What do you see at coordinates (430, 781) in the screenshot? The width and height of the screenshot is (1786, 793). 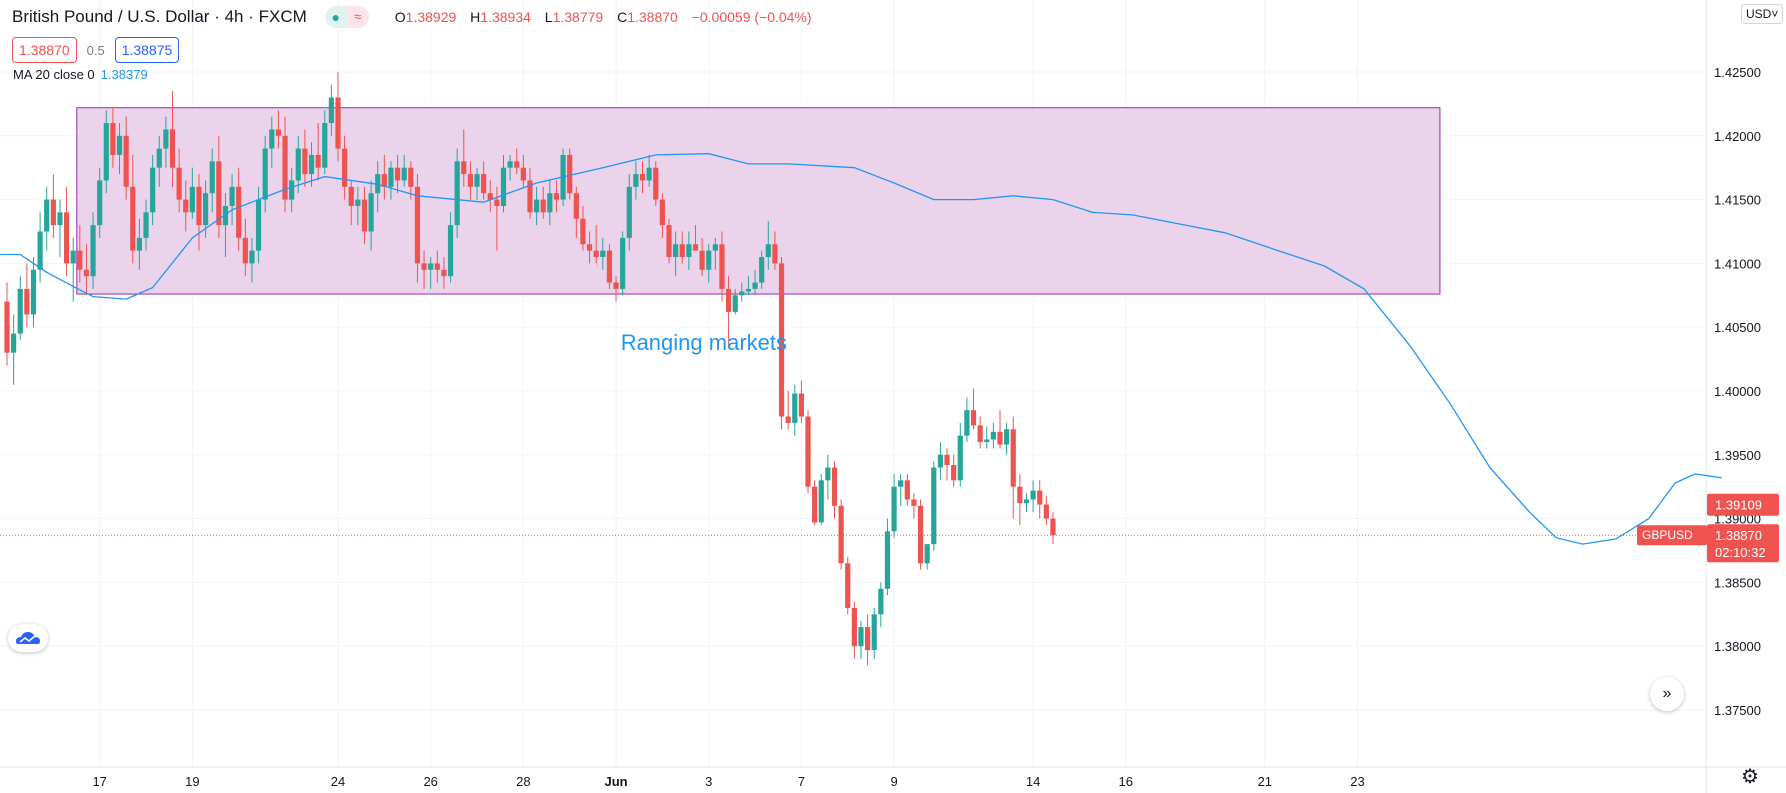 I see `time-tick-label: 26` at bounding box center [430, 781].